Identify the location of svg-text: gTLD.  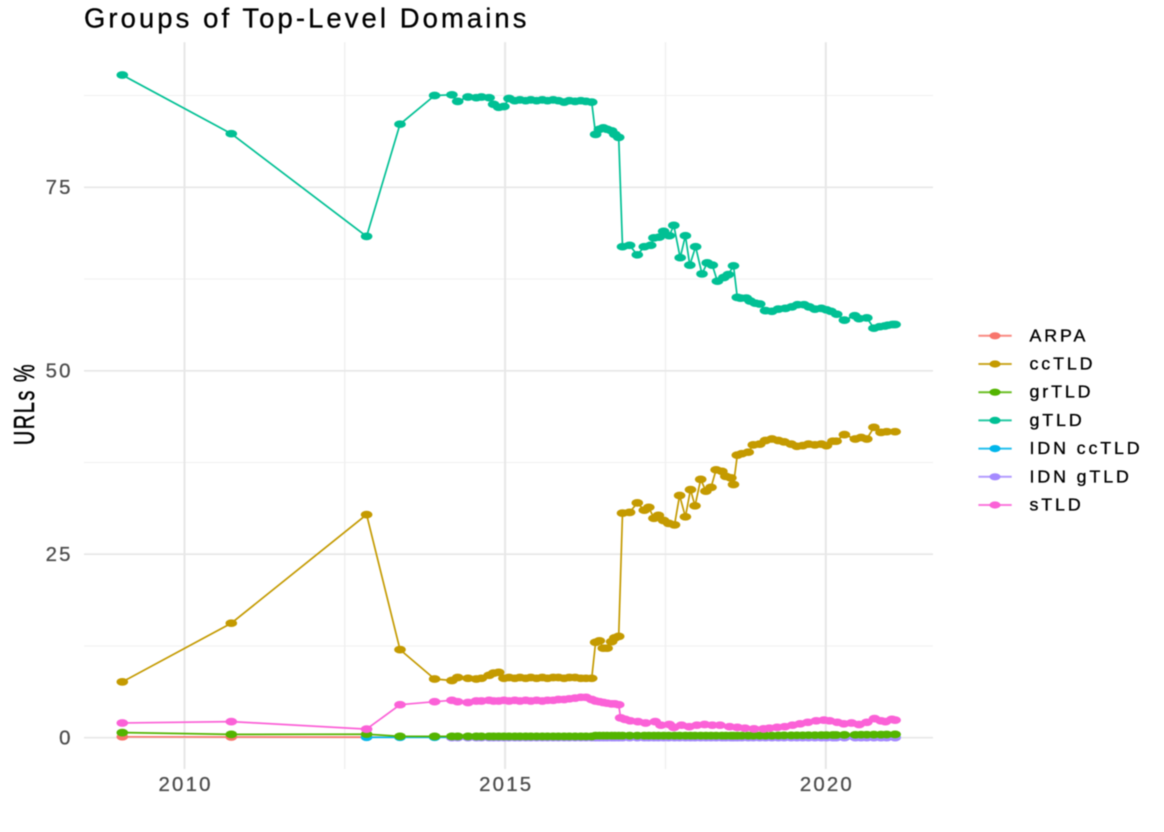
(1057, 420).